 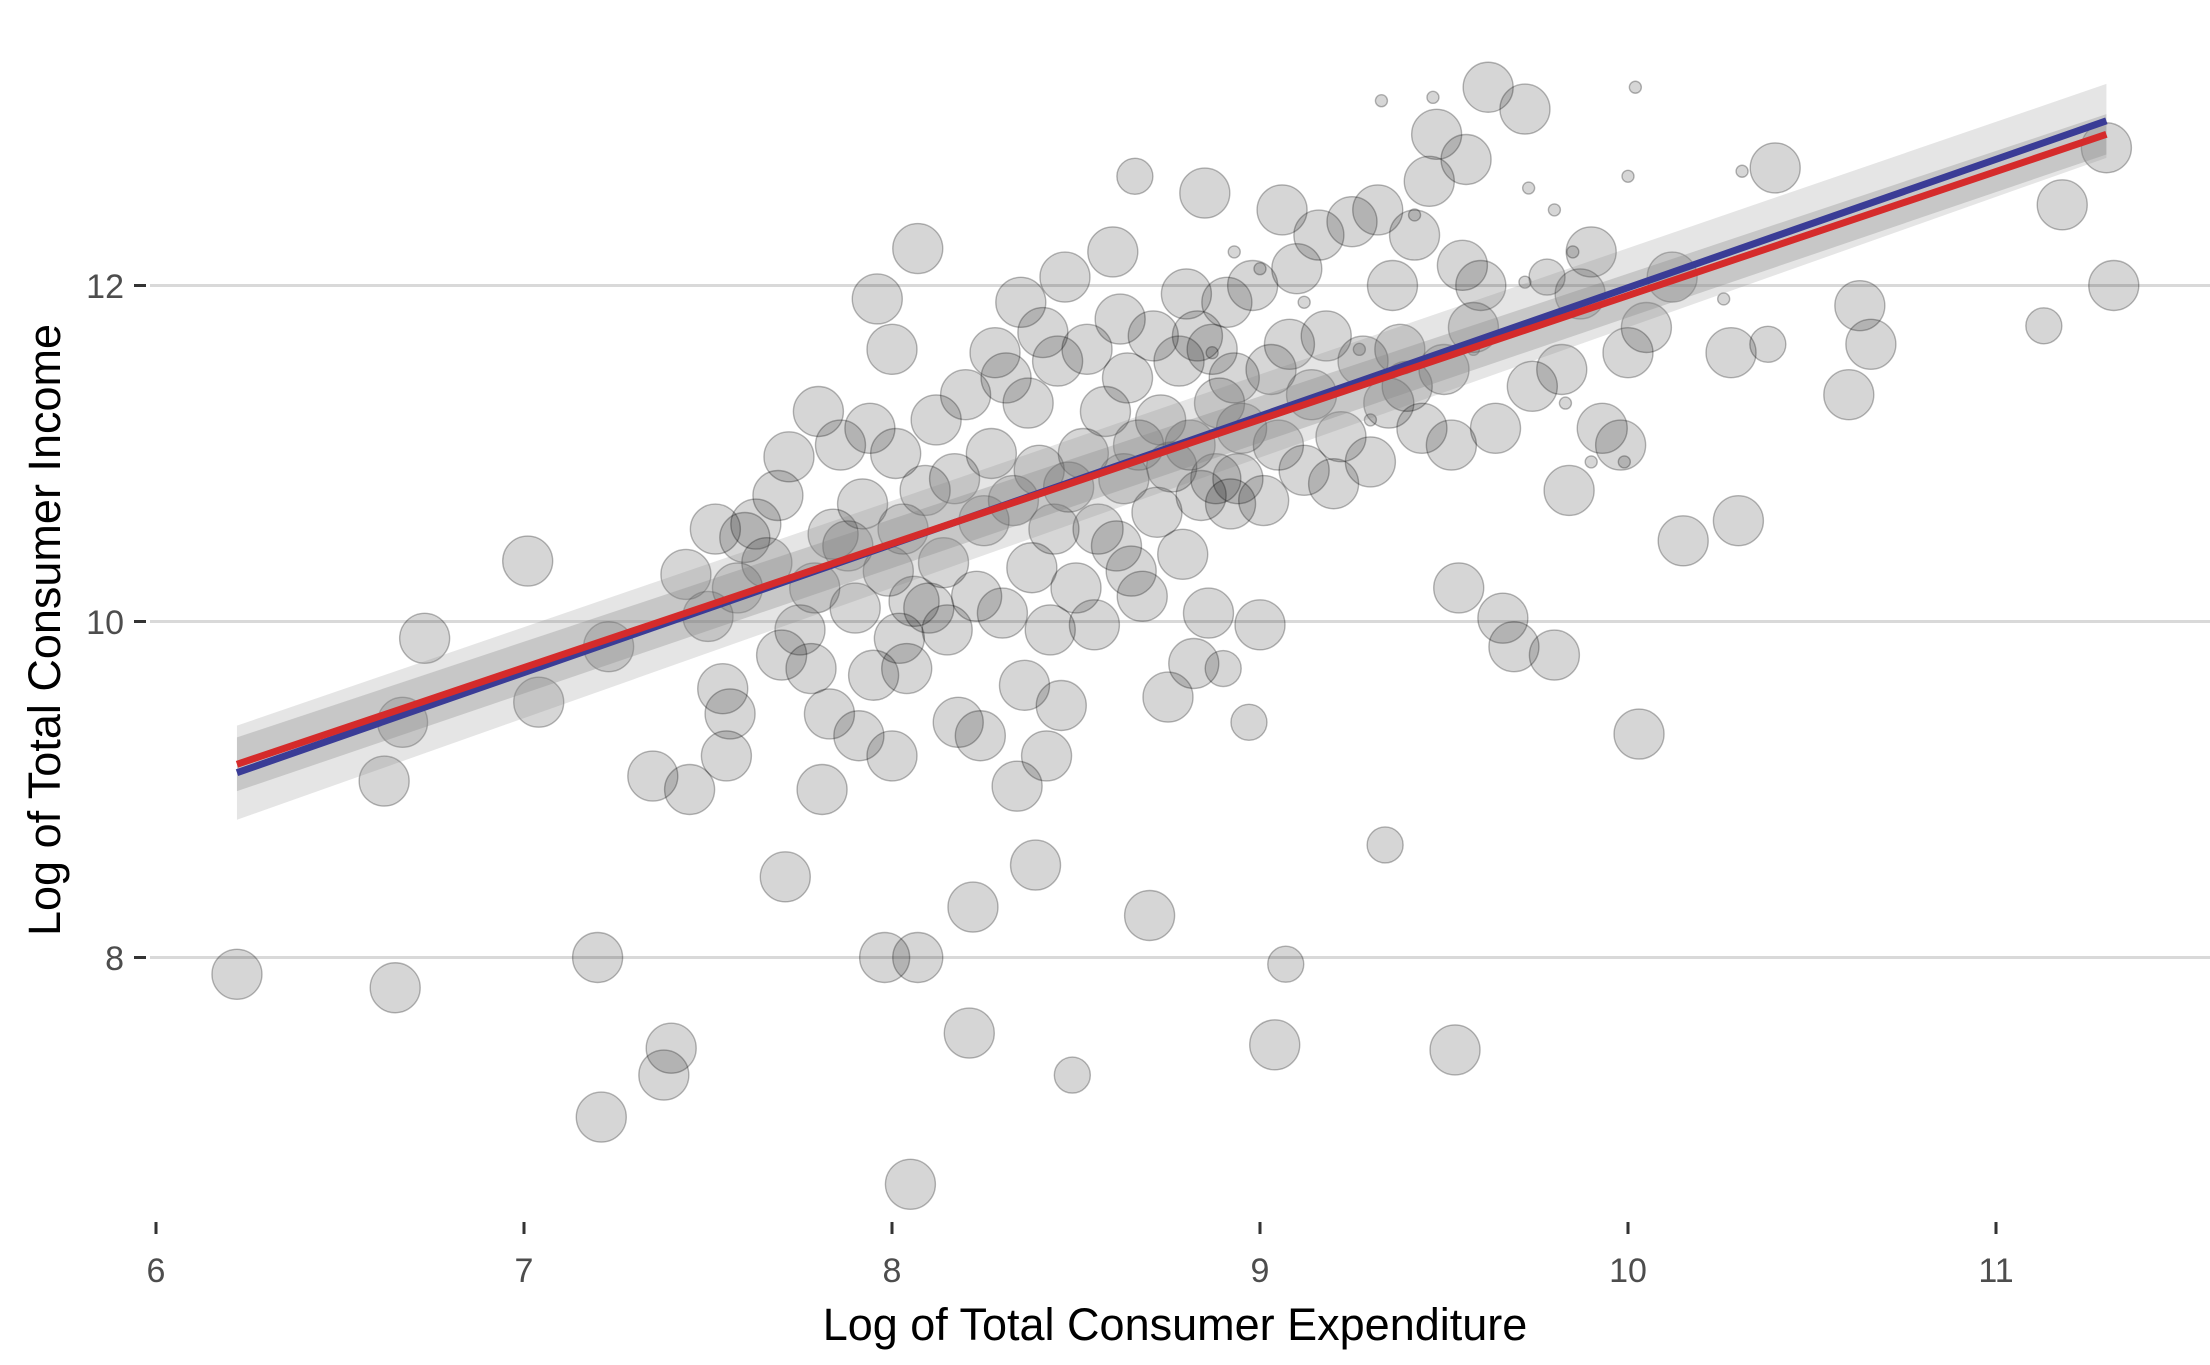 I want to click on x-axis-title: Log of Total Consumer Expenditure, so click(x=1175, y=1324).